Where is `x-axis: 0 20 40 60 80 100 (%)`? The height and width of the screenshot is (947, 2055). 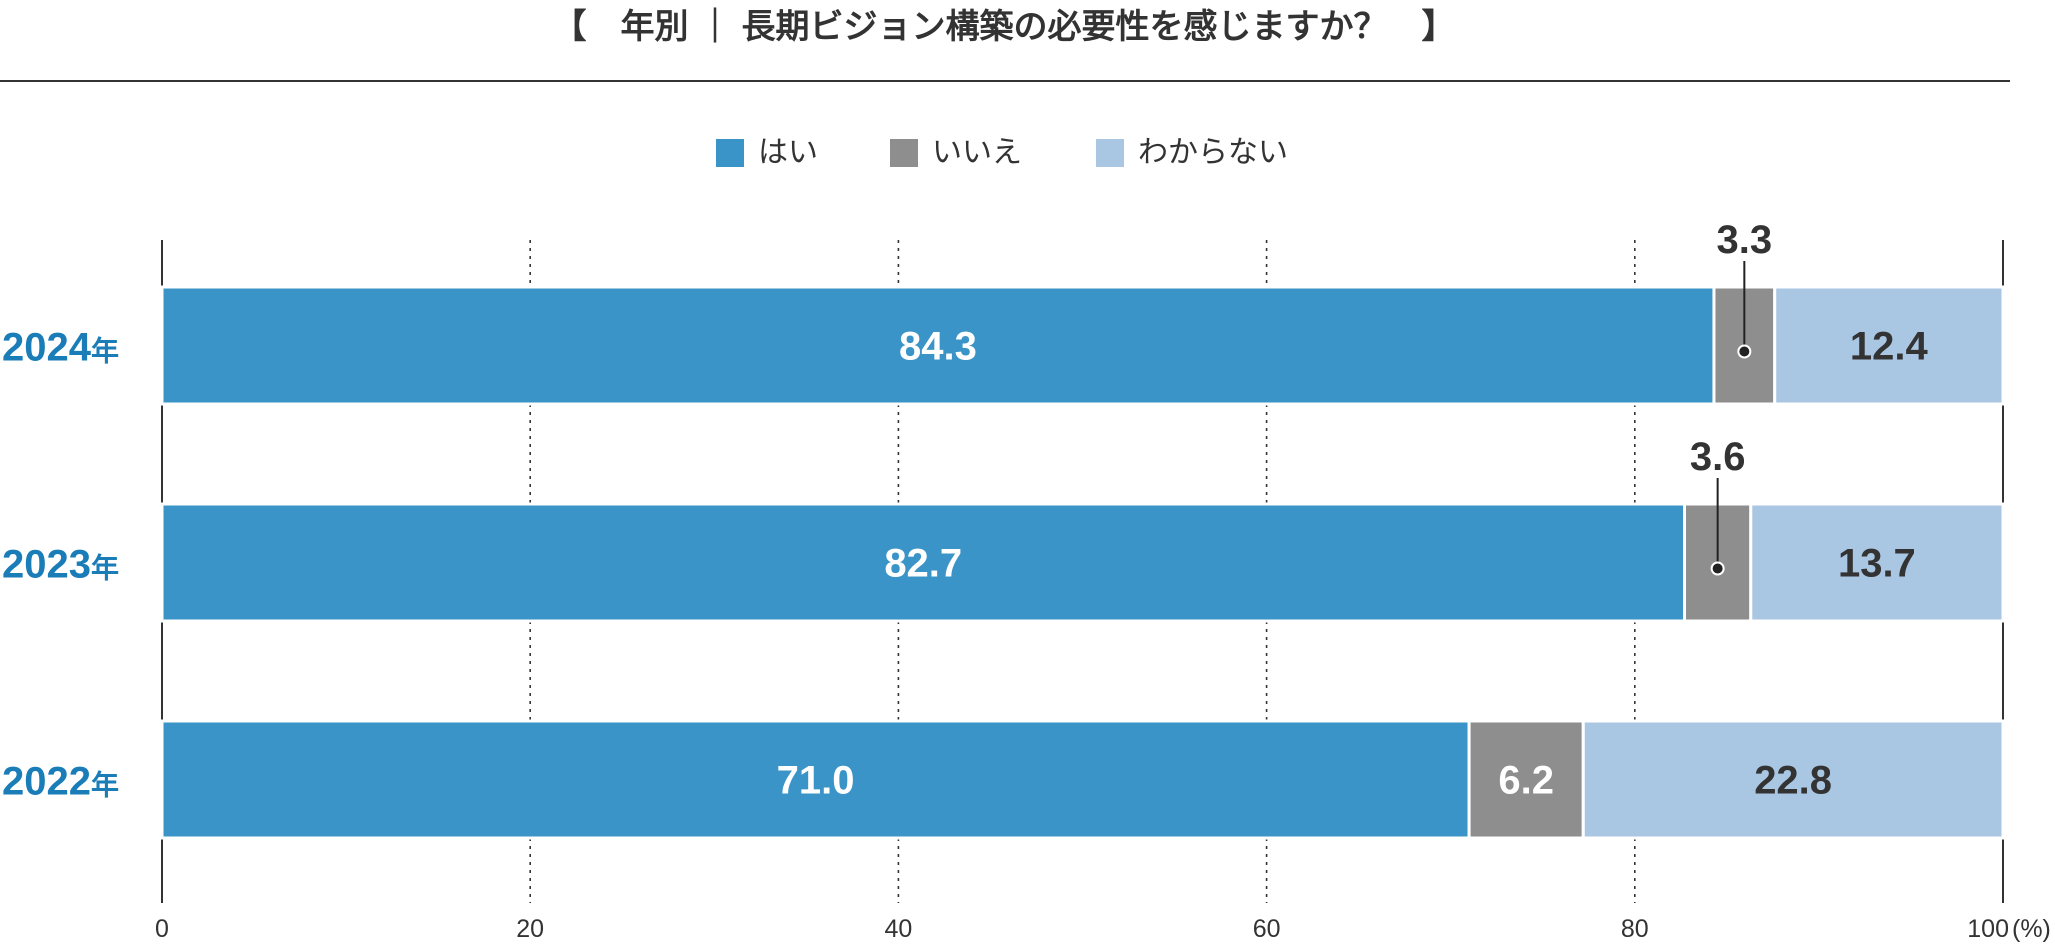
x-axis: 0 20 40 60 80 100 (%) is located at coordinates (1103, 929).